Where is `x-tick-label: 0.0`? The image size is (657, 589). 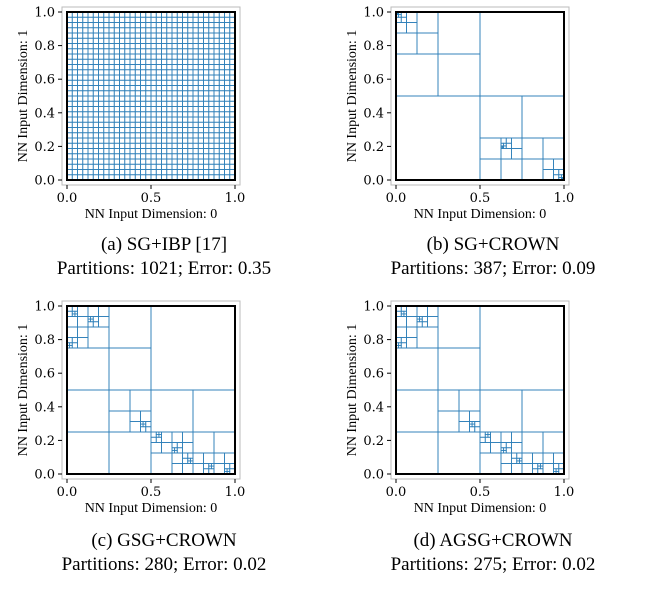
x-tick-label: 0.0 is located at coordinates (396, 492).